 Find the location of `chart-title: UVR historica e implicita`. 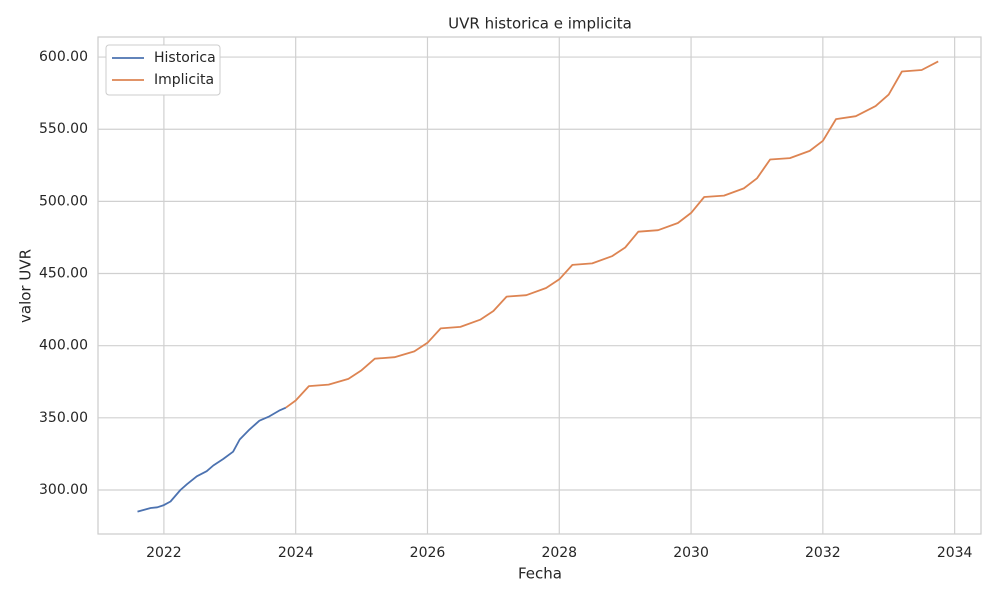

chart-title: UVR historica e implicita is located at coordinates (540, 24).